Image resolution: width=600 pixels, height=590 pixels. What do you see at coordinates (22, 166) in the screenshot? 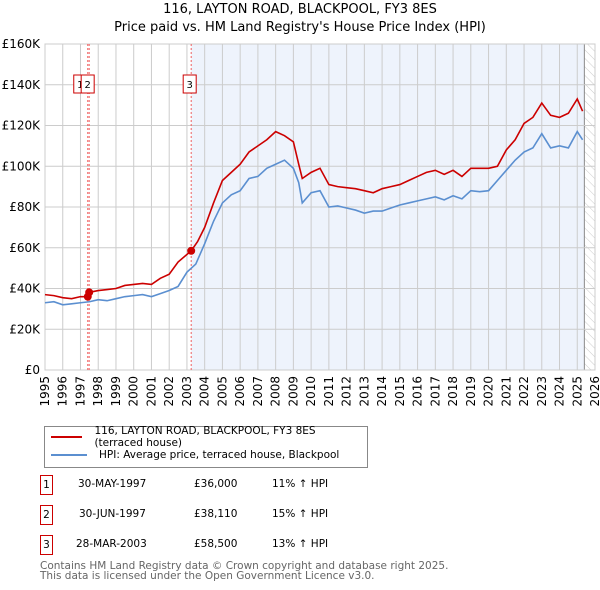
I see `y-tick-label: £100K` at bounding box center [22, 166].